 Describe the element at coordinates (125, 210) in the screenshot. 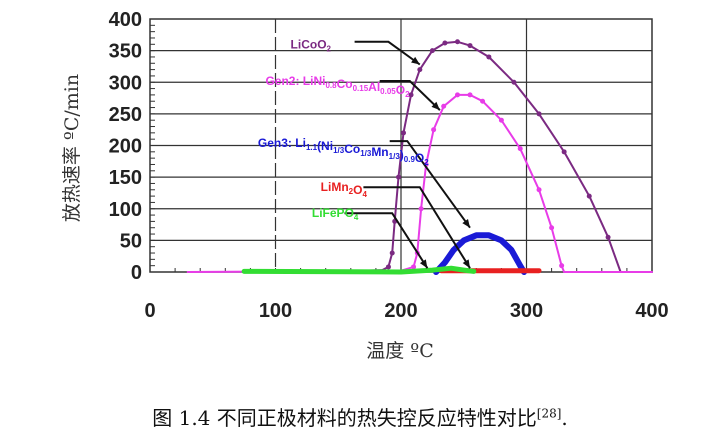

I see `y-tick-label: 100` at that location.